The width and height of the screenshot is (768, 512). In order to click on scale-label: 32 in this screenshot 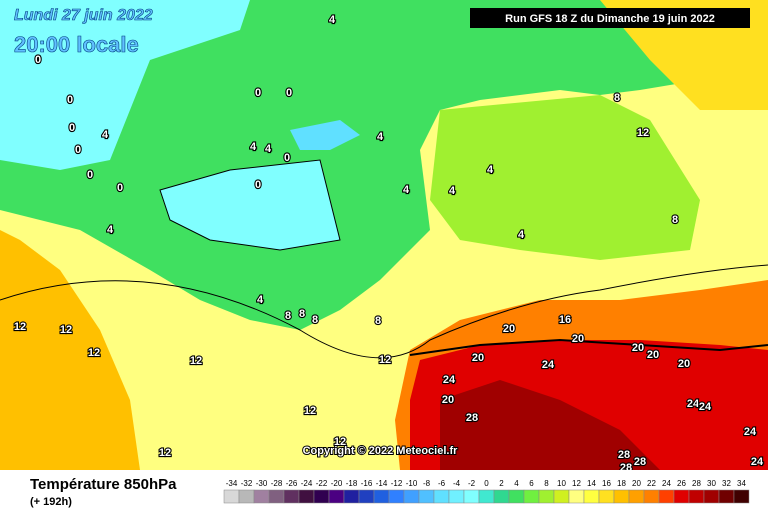, I will do `click(726, 483)`.